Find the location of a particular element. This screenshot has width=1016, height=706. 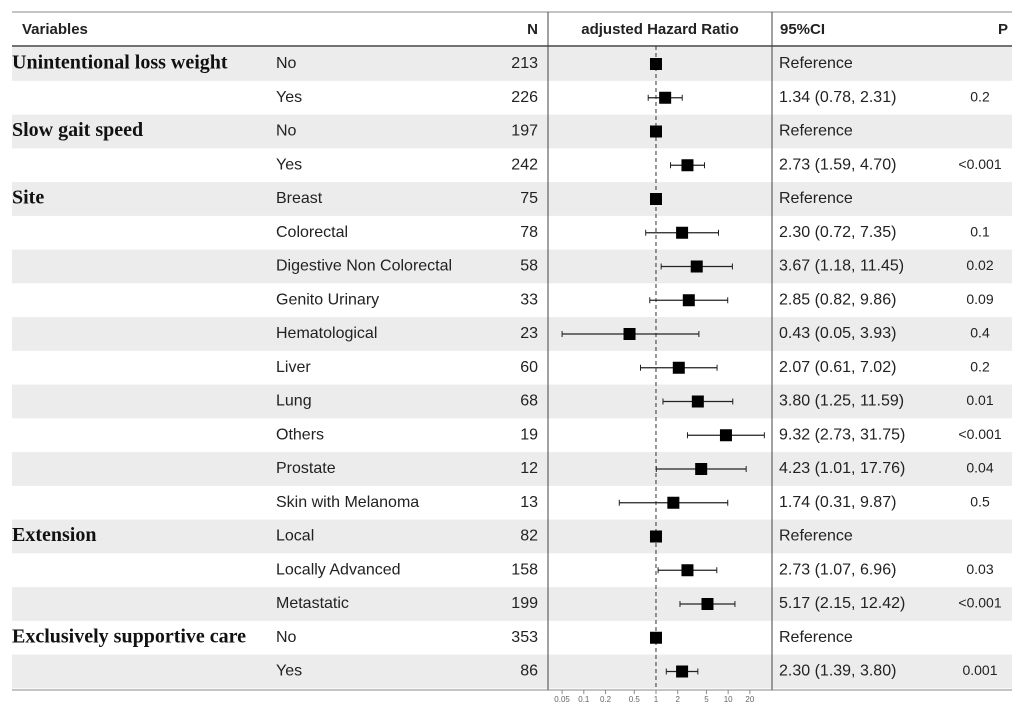

ci-label: 5.17 (2.15, 12.42) is located at coordinates (842, 603).